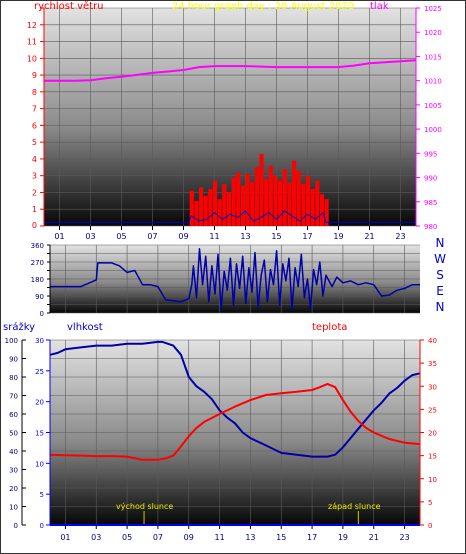 The width and height of the screenshot is (466, 554). Describe the element at coordinates (430, 179) in the screenshot. I see `pressure-axis-tick-label: 990` at that location.